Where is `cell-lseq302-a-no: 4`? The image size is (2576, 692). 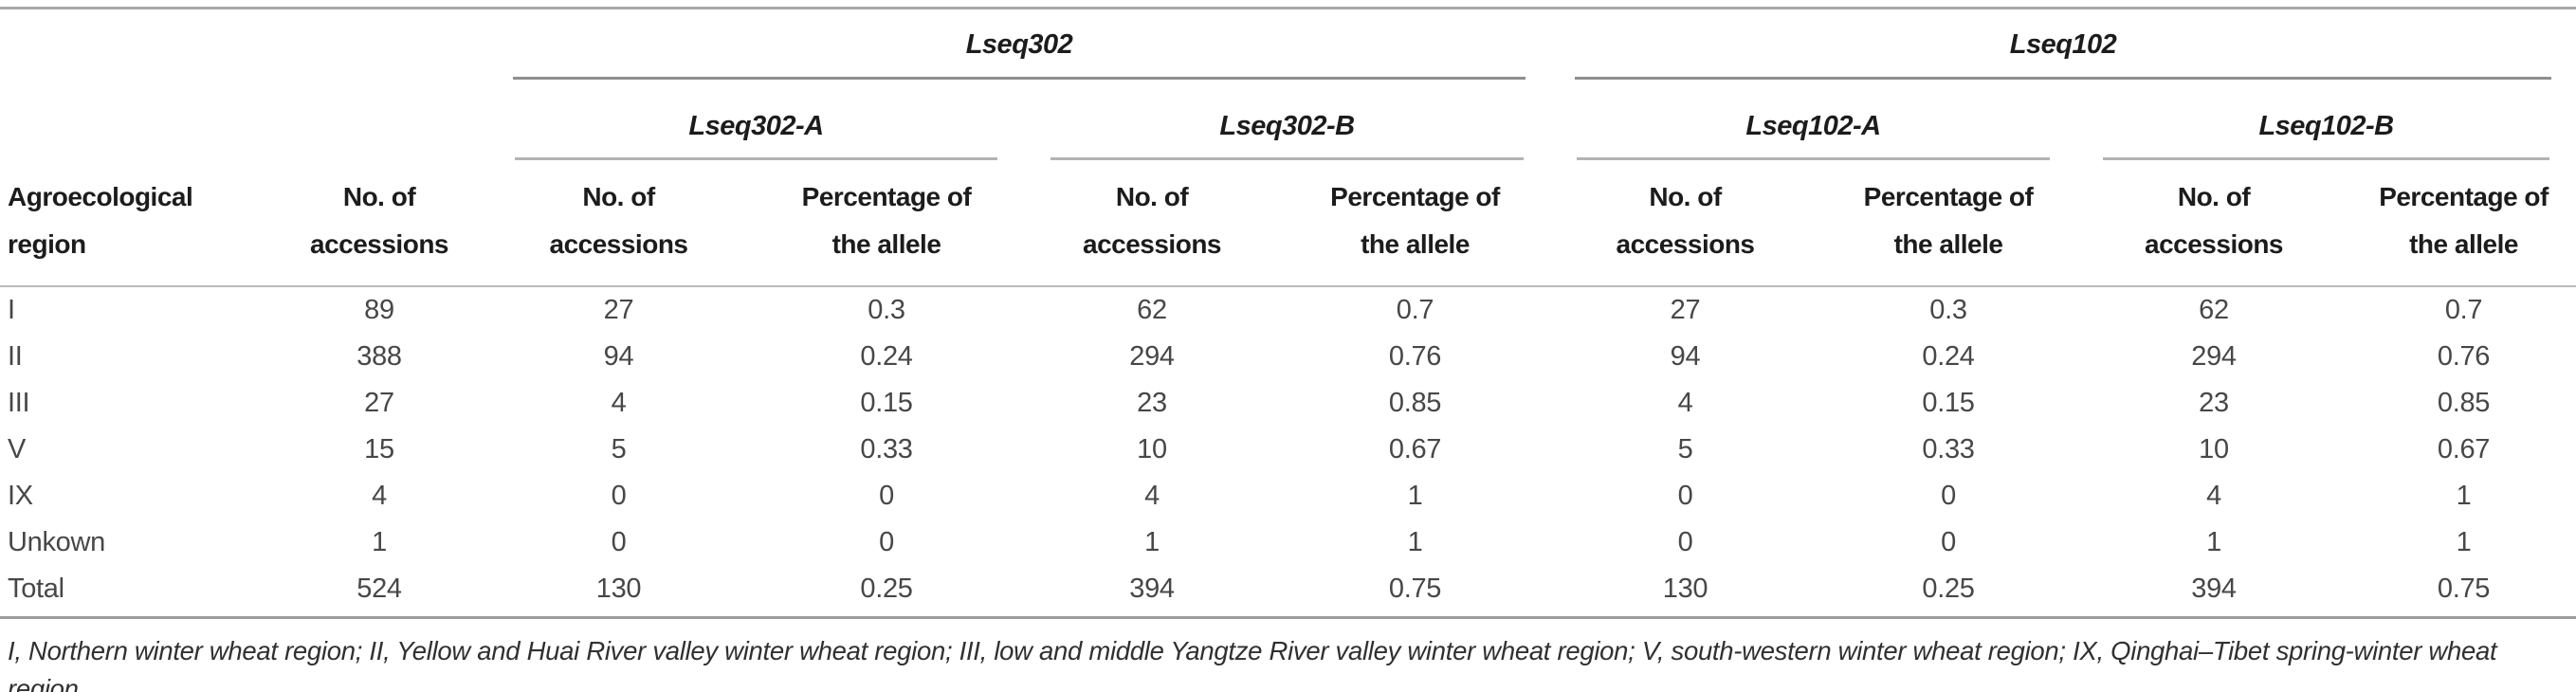 cell-lseq302-a-no: 4 is located at coordinates (619, 403).